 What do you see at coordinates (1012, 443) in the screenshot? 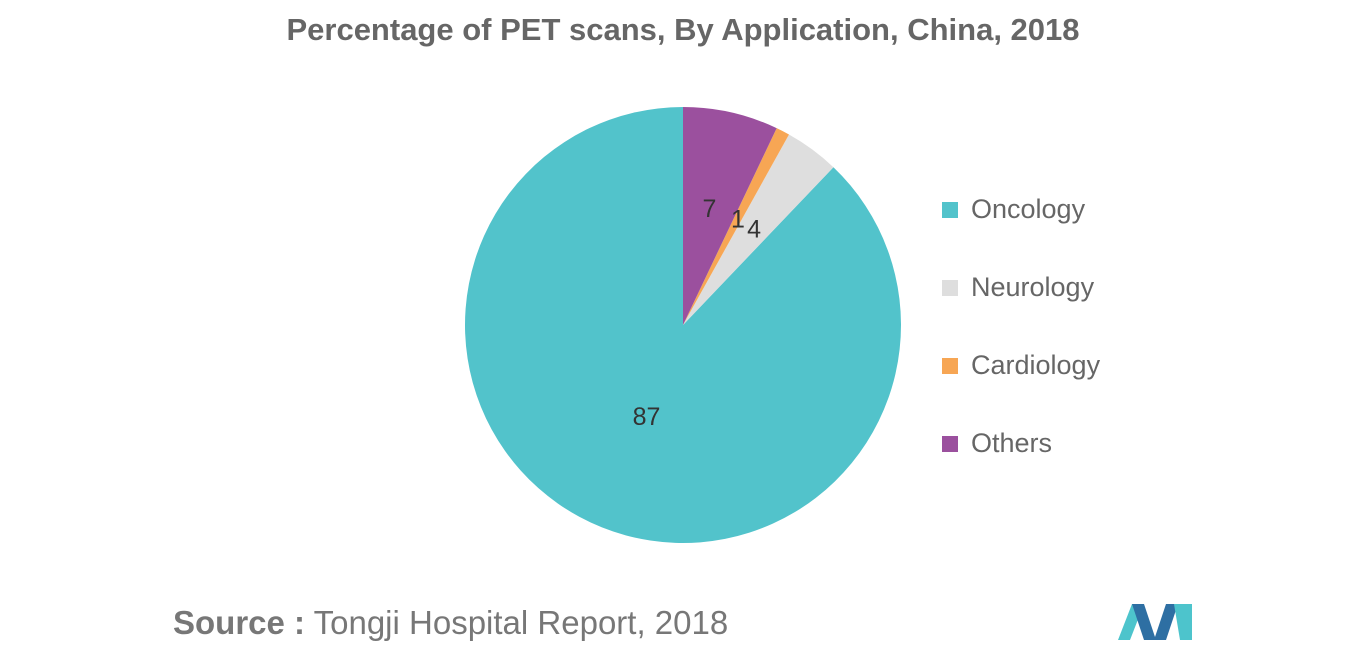
I see `legend-label: Others` at bounding box center [1012, 443].